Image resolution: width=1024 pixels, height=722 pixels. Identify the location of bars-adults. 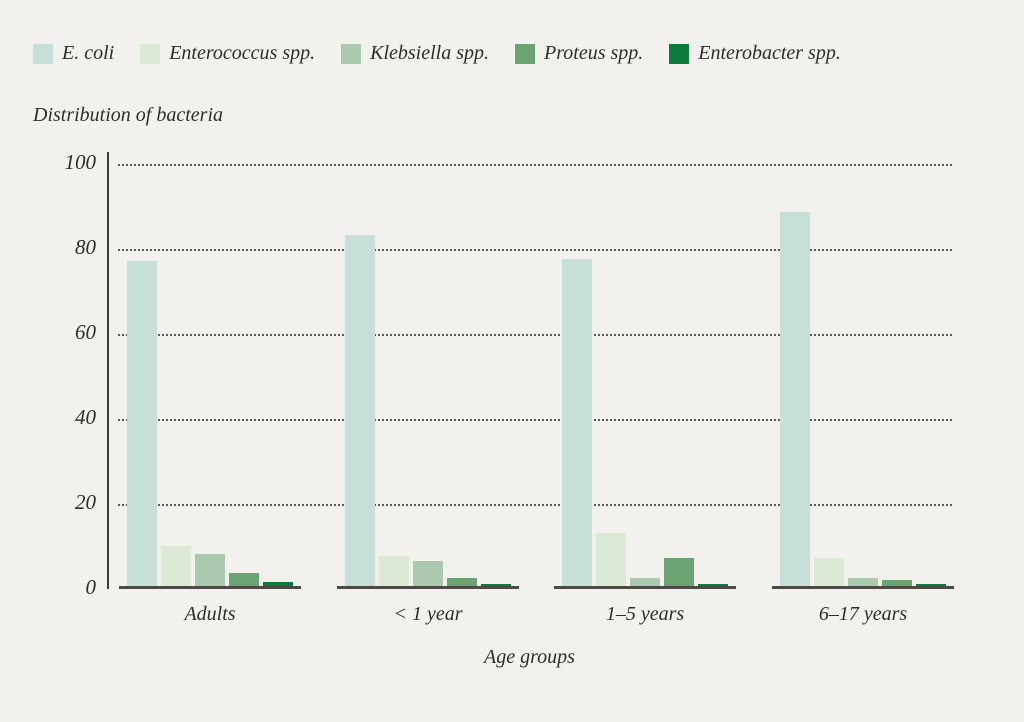
(210, 423).